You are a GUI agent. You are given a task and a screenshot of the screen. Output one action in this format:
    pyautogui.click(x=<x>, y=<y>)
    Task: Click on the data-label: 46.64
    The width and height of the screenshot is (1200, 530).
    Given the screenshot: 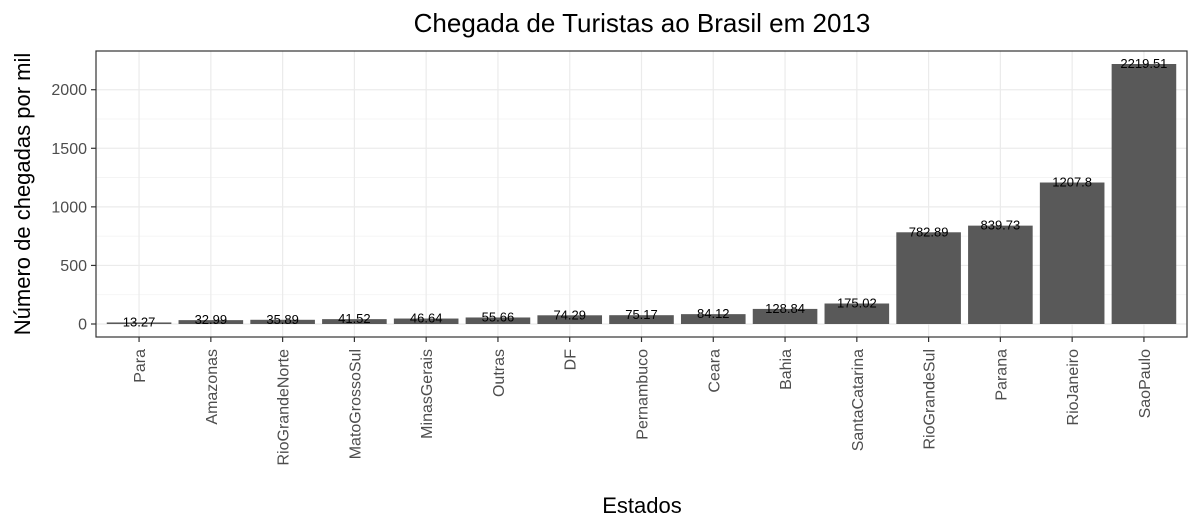 What is the action you would take?
    pyautogui.click(x=426, y=318)
    